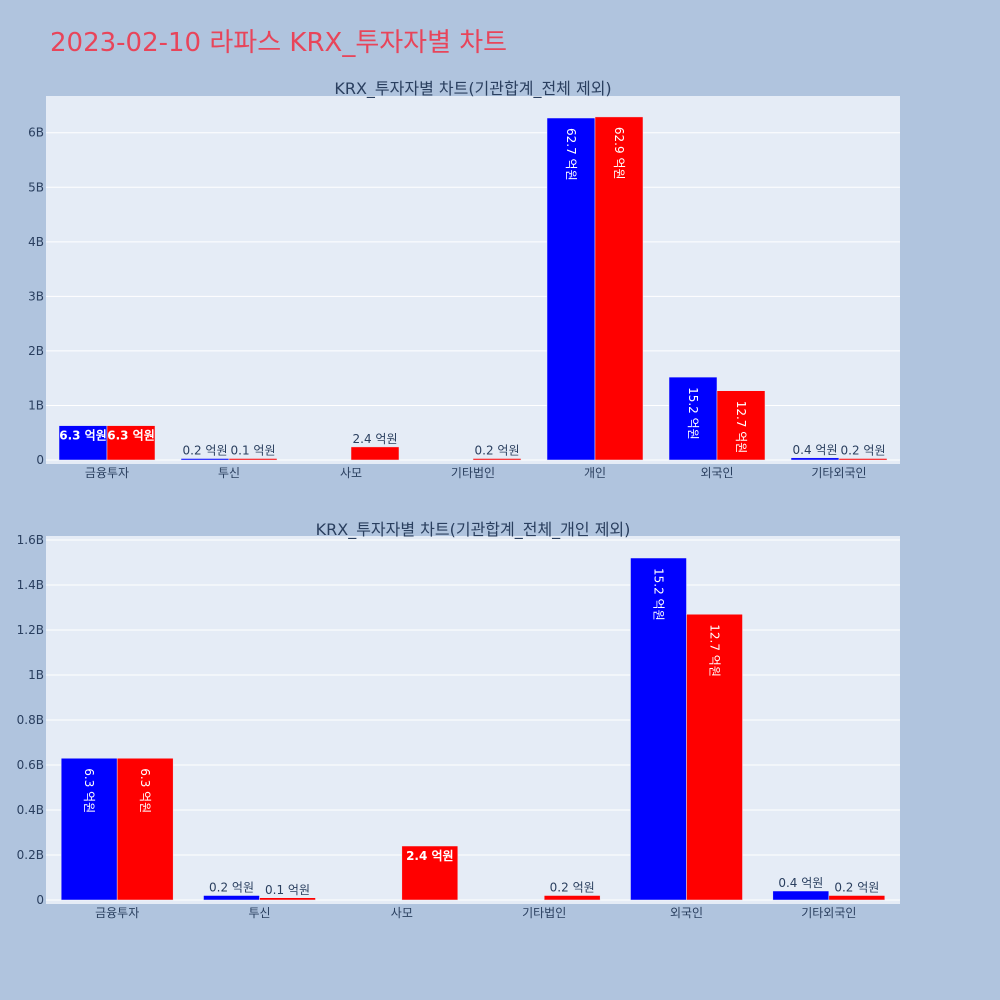 The width and height of the screenshot is (1000, 1000). Describe the element at coordinates (30, 540) in the screenshot. I see `y-tick-label: 1.6B` at that location.